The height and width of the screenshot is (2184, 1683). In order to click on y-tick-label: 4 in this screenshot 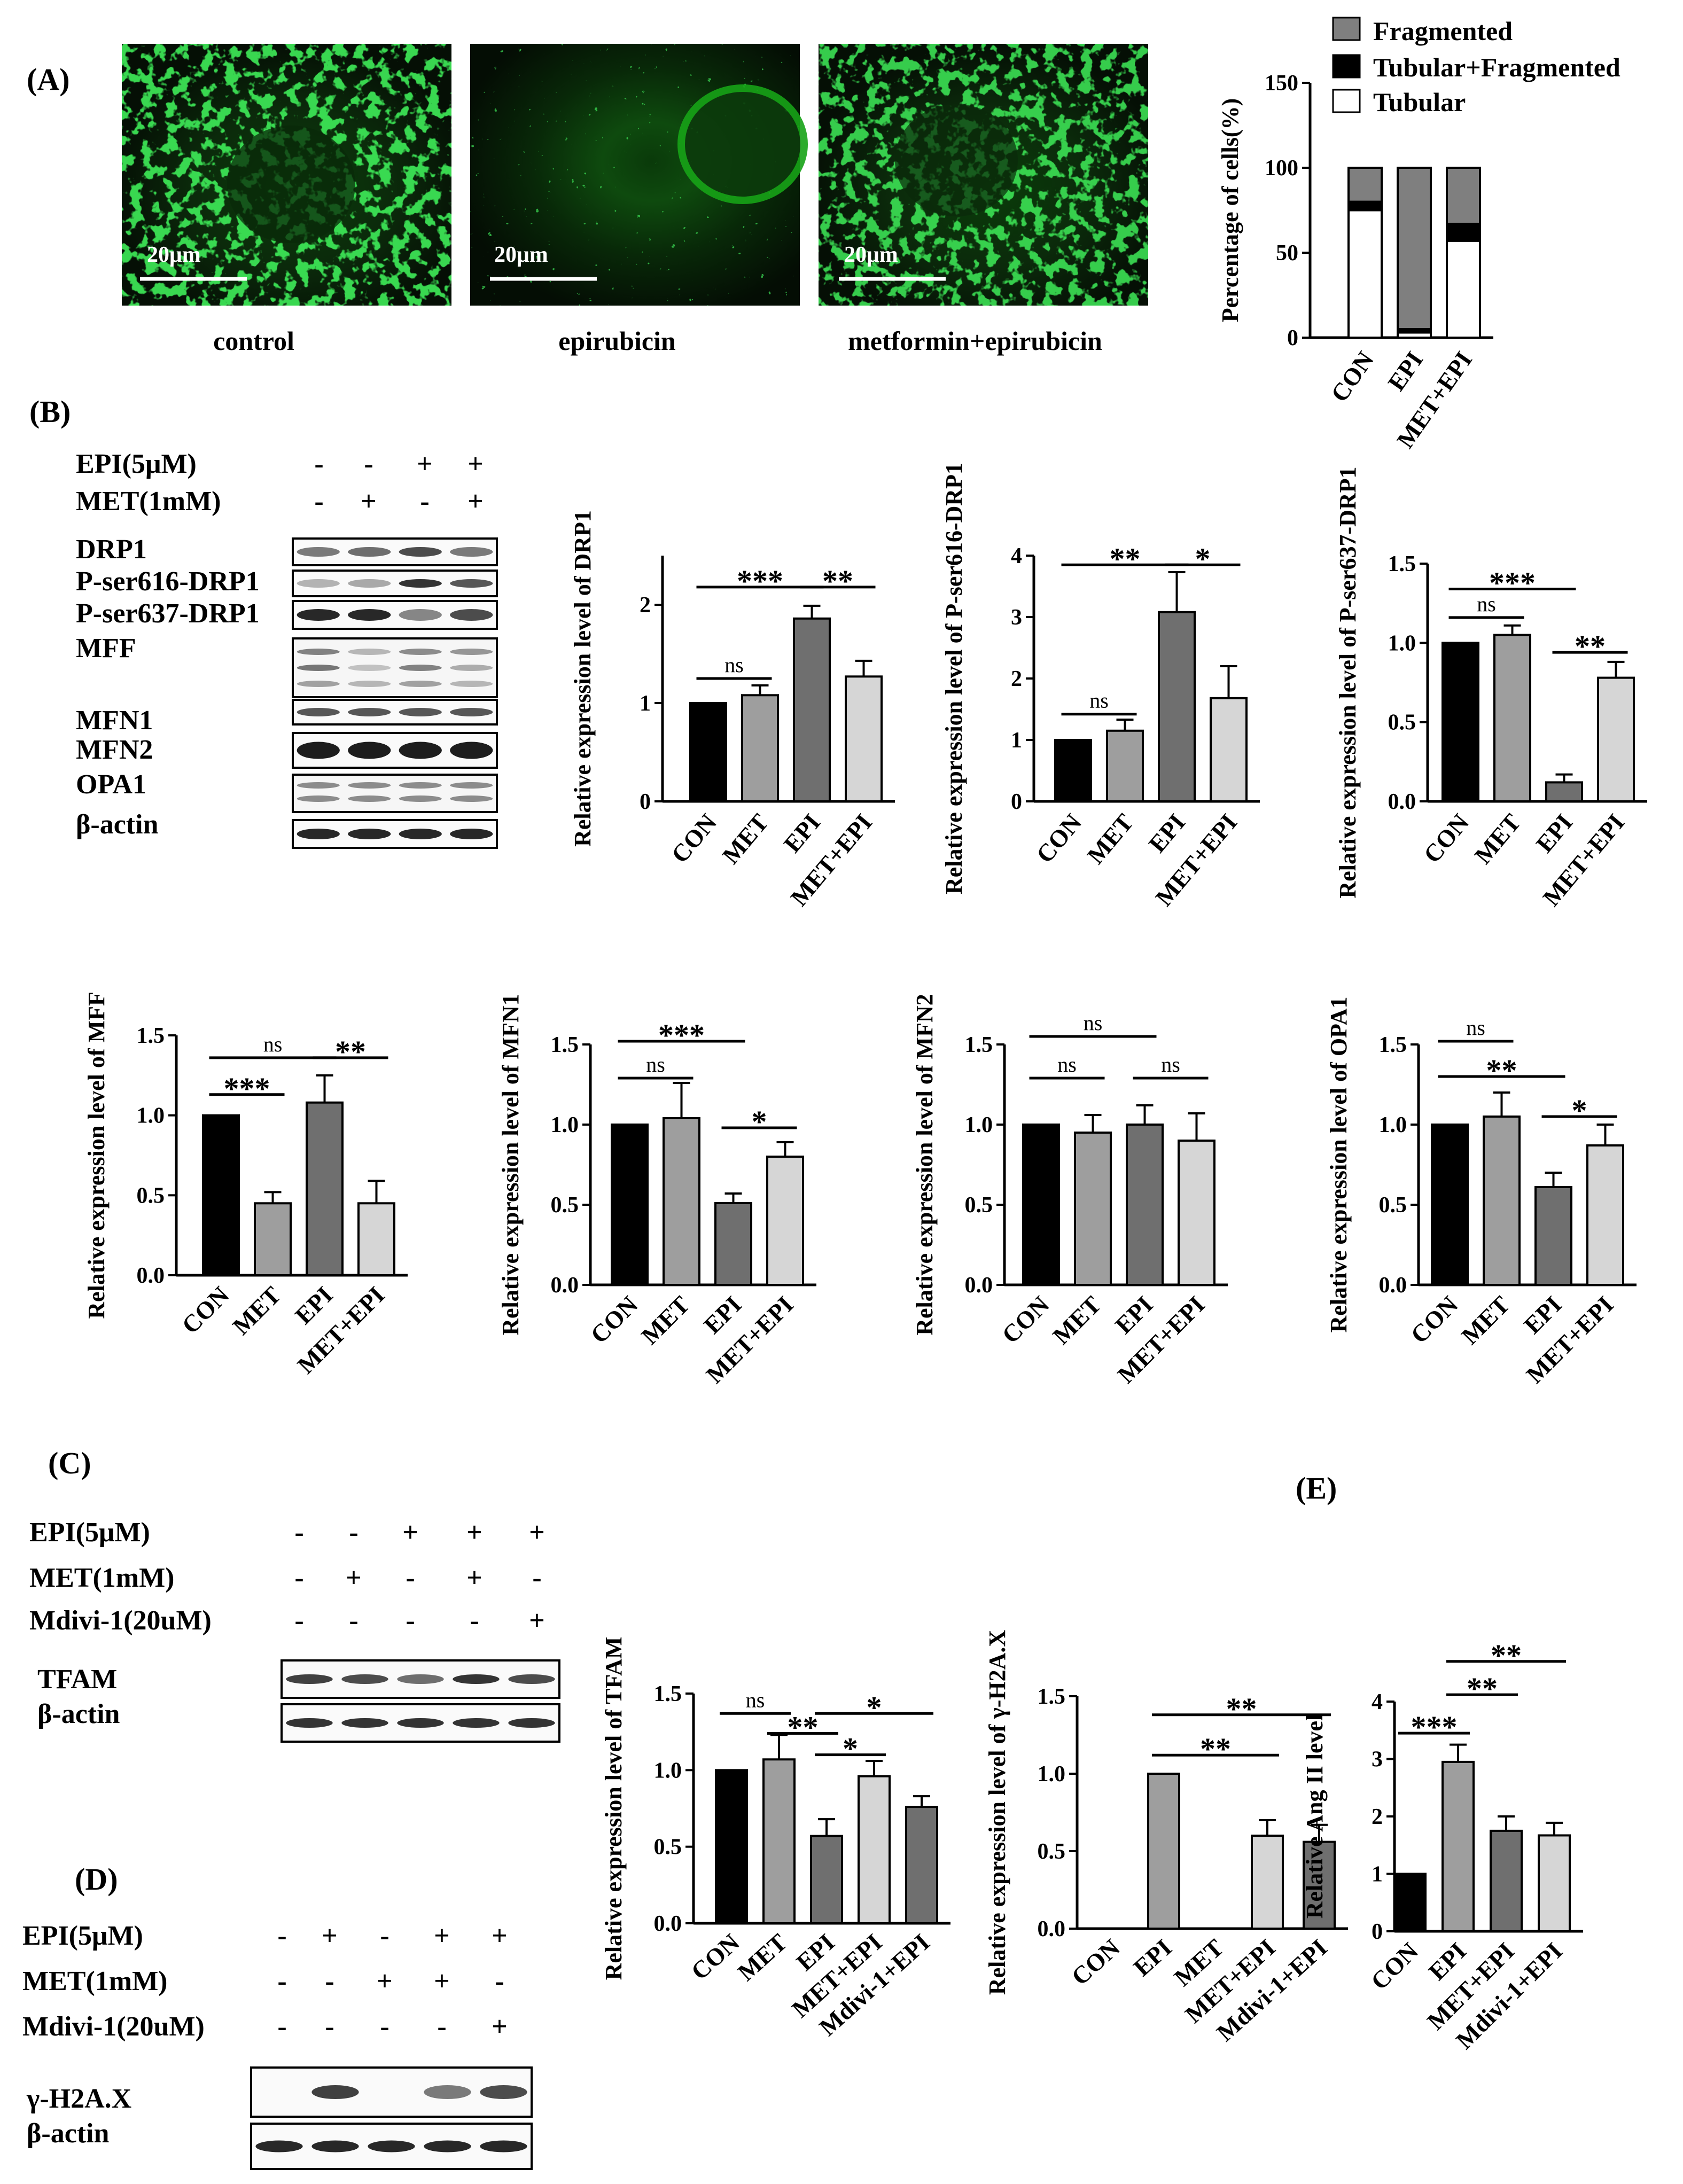, I will do `click(1377, 1702)`.